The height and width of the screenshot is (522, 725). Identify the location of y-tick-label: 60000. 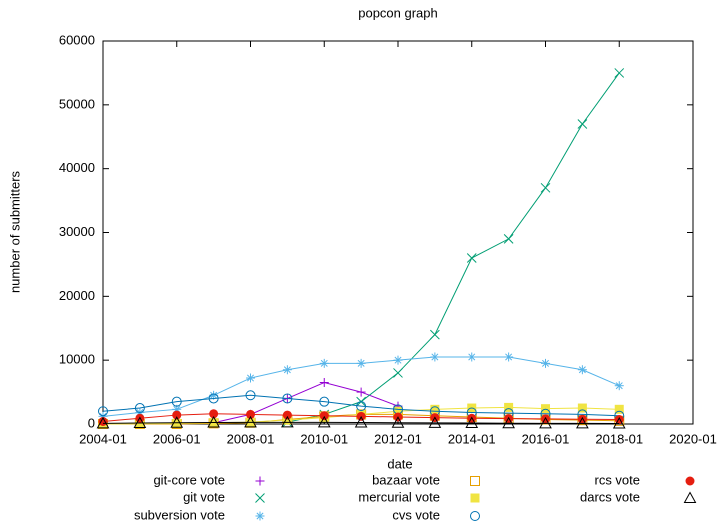
(77, 39).